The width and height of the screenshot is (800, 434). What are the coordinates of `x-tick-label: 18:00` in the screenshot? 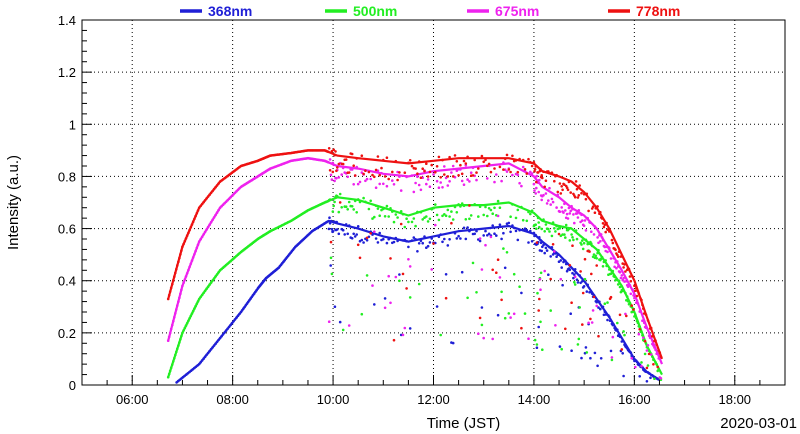 It's located at (735, 399).